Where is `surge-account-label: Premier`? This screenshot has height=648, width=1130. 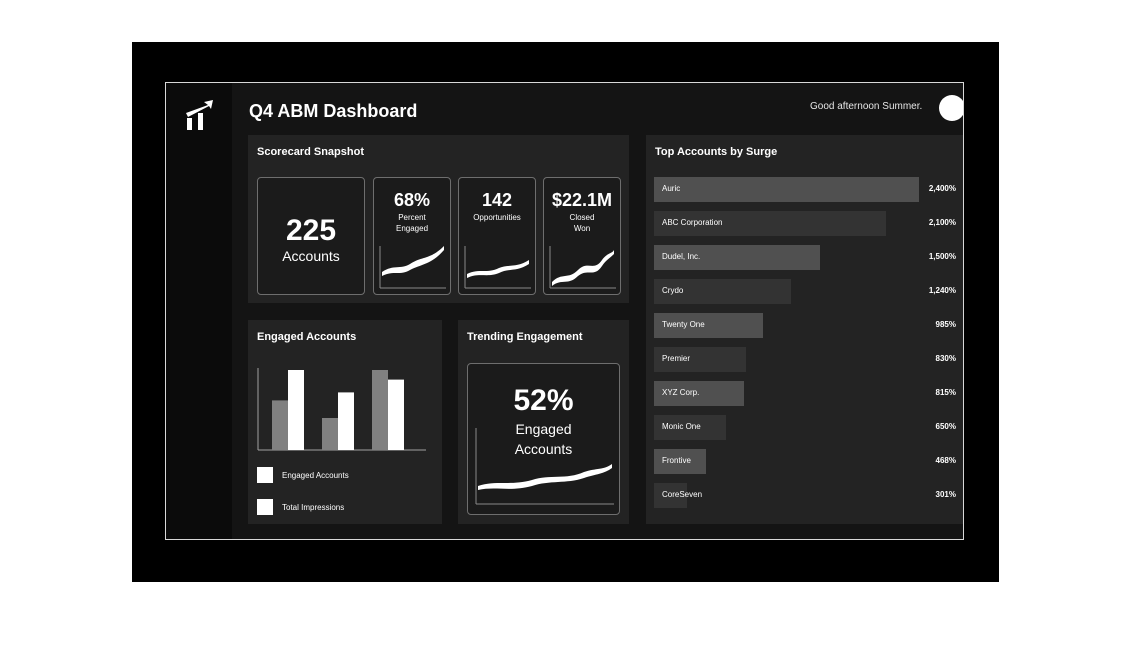
surge-account-label: Premier is located at coordinates (676, 358).